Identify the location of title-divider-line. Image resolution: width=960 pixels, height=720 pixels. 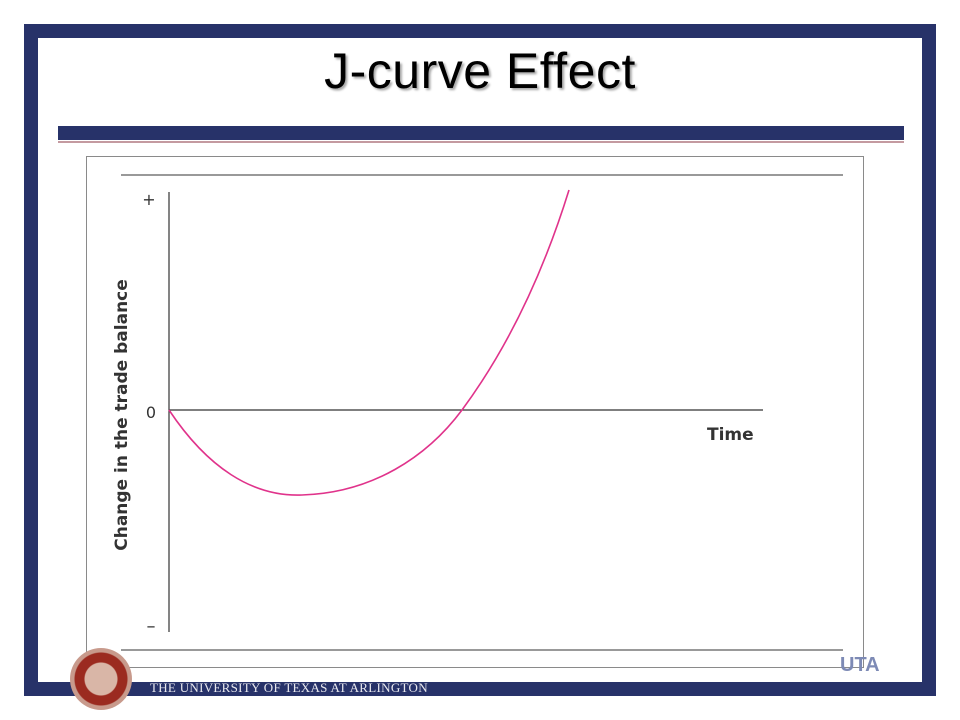
(481, 142).